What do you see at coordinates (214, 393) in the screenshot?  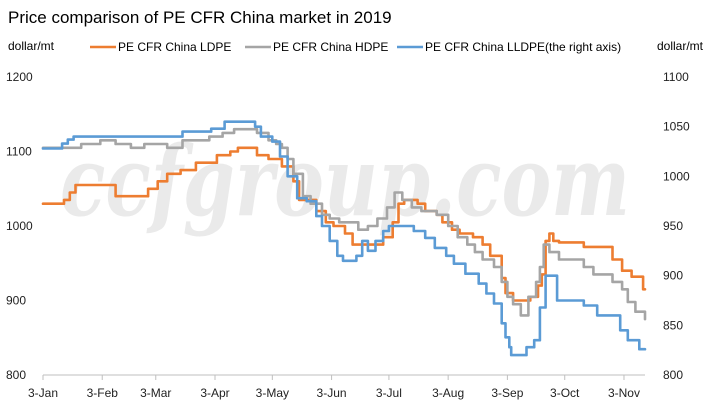 I see `x-tick-label: 3-Apr` at bounding box center [214, 393].